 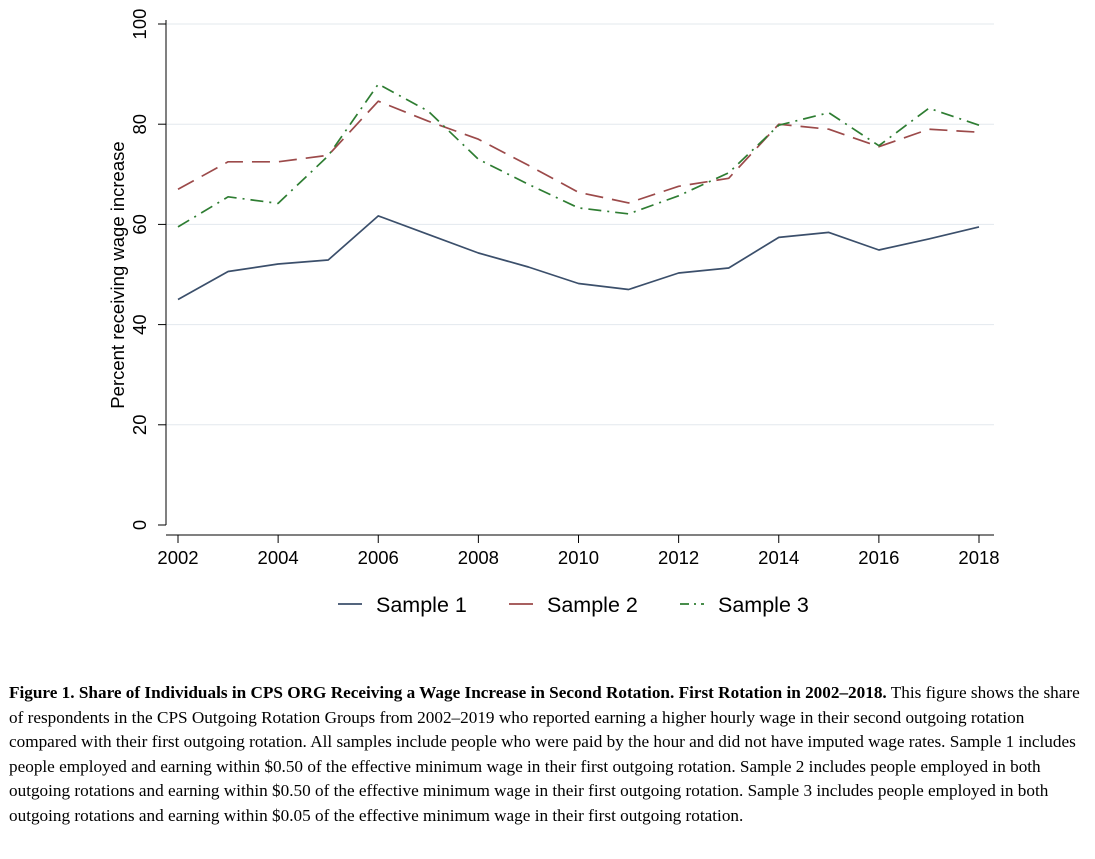 I want to click on legend-label-1: Sample 1, so click(x=421, y=605).